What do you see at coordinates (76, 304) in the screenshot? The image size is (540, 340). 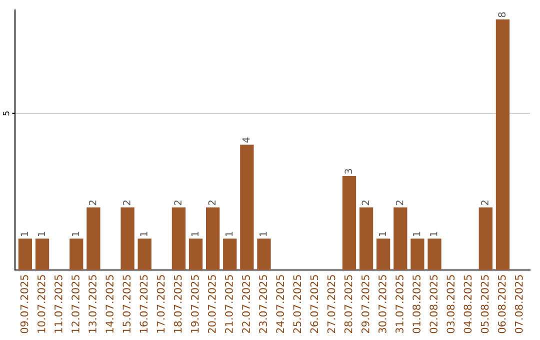 I see `x-tick-label: 12.07.2025` at bounding box center [76, 304].